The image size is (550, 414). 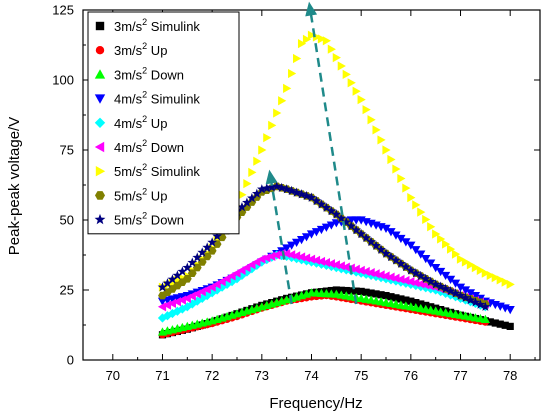 What do you see at coordinates (212, 375) in the screenshot?
I see `x-tick-label: 72` at bounding box center [212, 375].